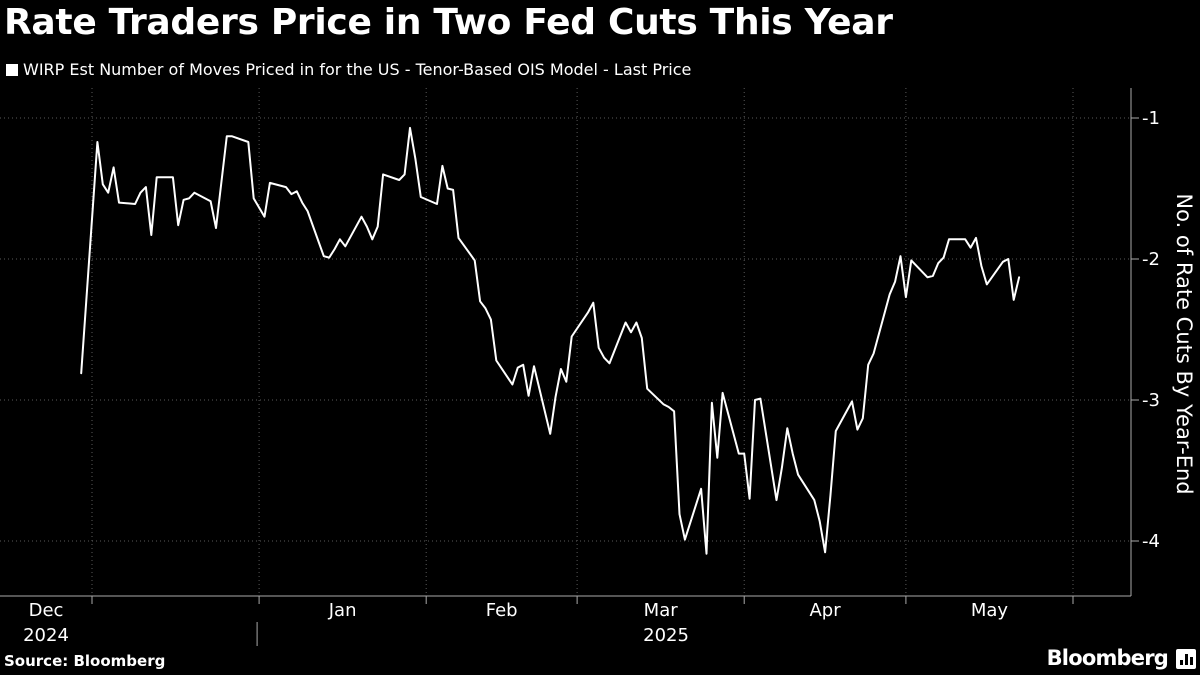 This screenshot has width=1200, height=675. I want to click on x-year-label: 2025, so click(666, 635).